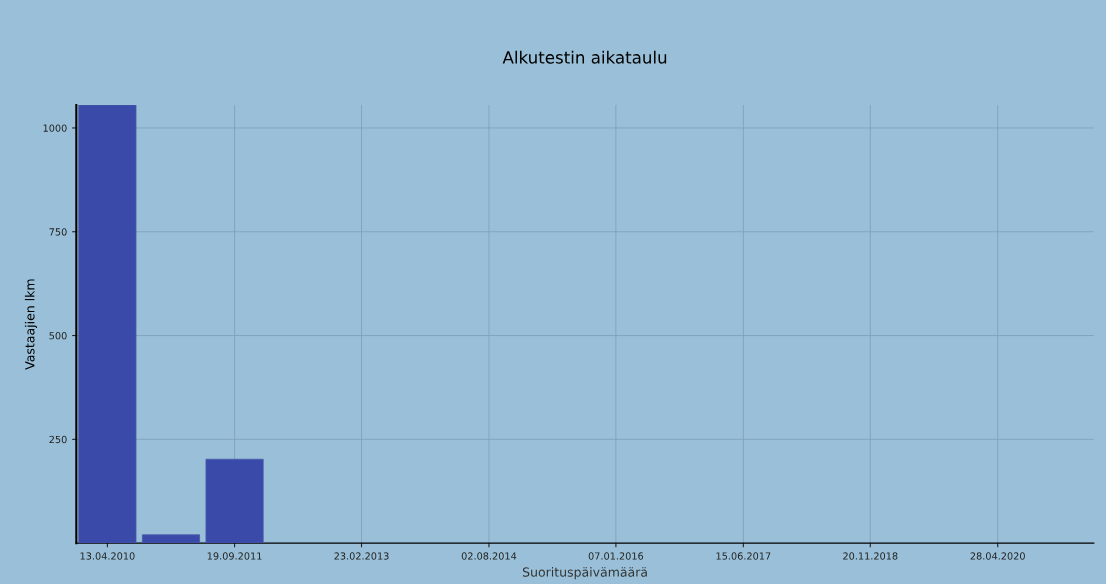 Image resolution: width=1106 pixels, height=584 pixels. I want to click on y-tick-label: 1000, so click(55, 128).